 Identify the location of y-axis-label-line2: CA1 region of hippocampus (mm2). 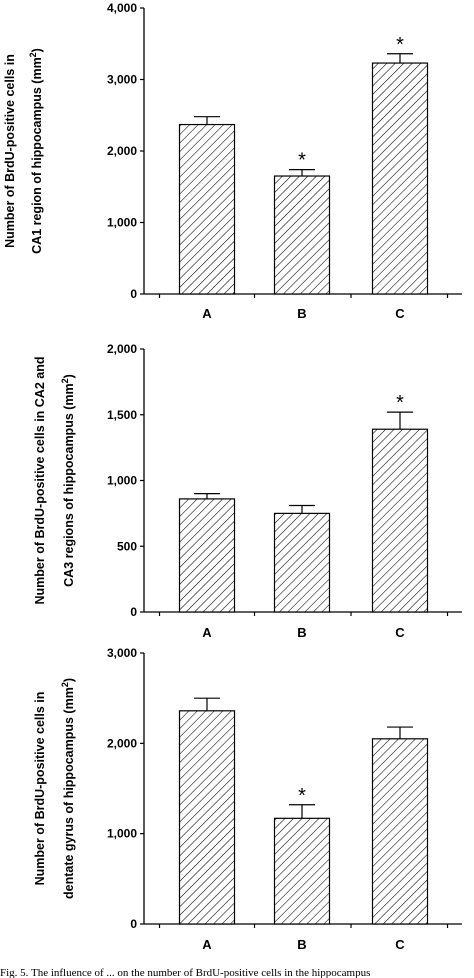
(36, 151).